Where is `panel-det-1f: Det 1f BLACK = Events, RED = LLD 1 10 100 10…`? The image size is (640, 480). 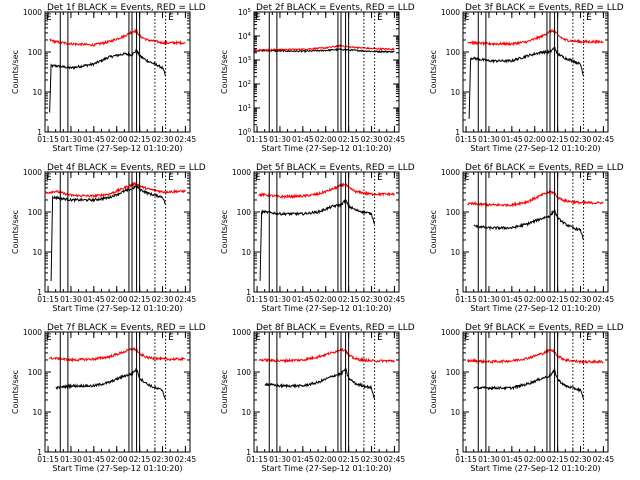
panel-det-1f: Det 1f BLACK = Events, RED = LLD 1 10 100 10… is located at coordinates (108, 78).